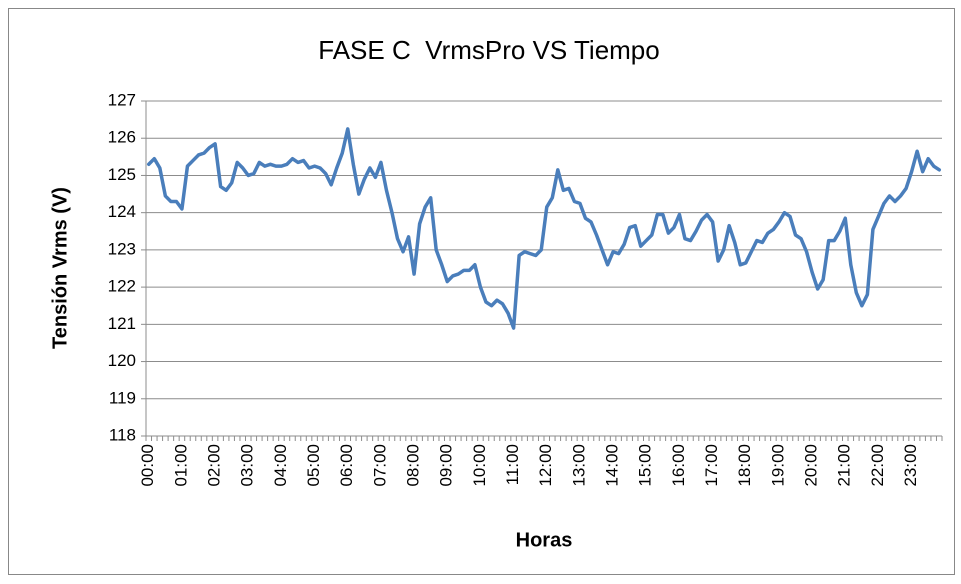  What do you see at coordinates (122, 360) in the screenshot?
I see `y-tick-label: 120` at bounding box center [122, 360].